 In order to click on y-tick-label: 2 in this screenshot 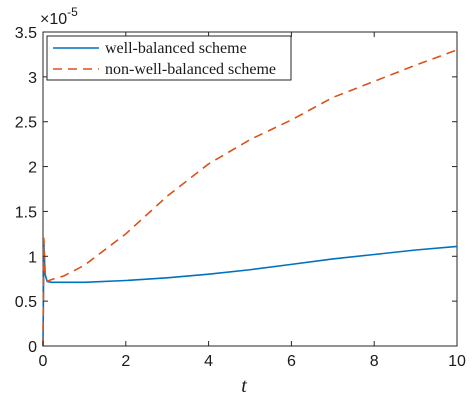, I will do `click(32, 168)`.